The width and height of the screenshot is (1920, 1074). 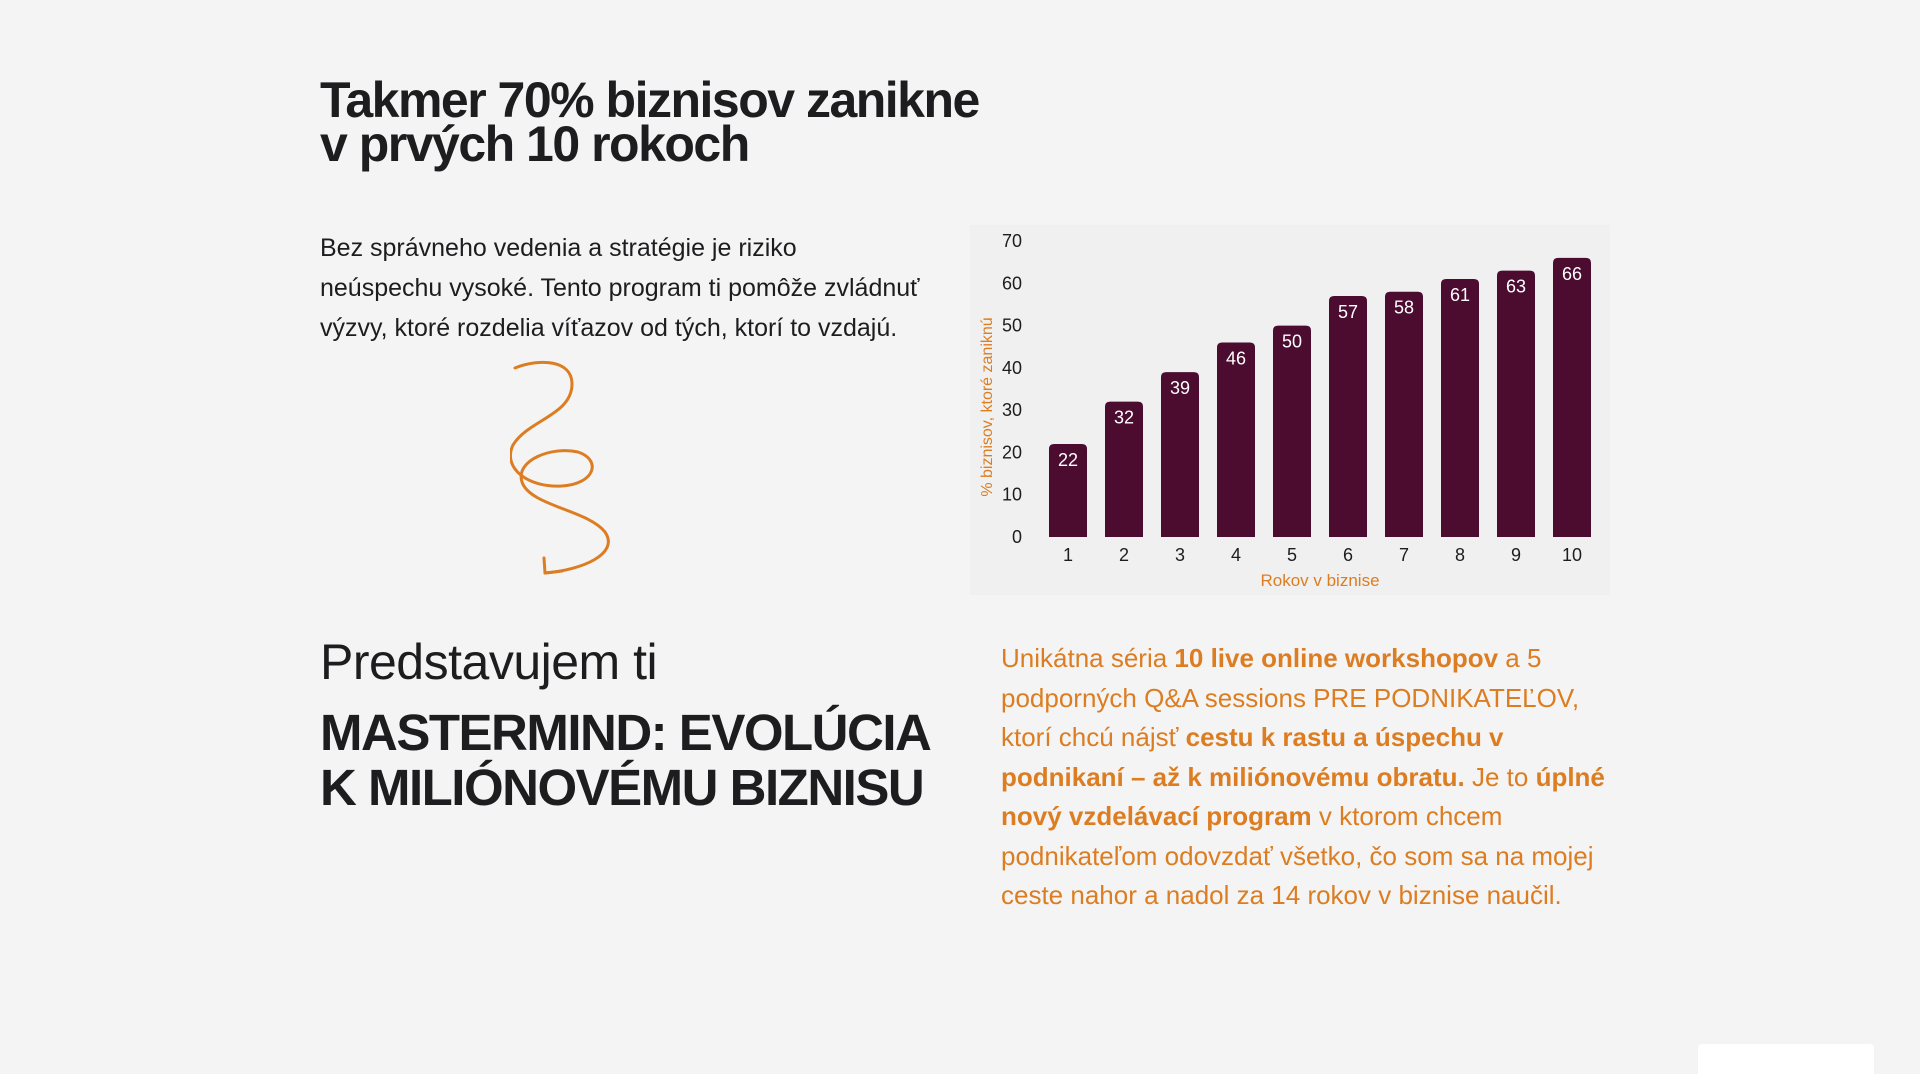 What do you see at coordinates (1292, 342) in the screenshot?
I see `bar-value-label: 50` at bounding box center [1292, 342].